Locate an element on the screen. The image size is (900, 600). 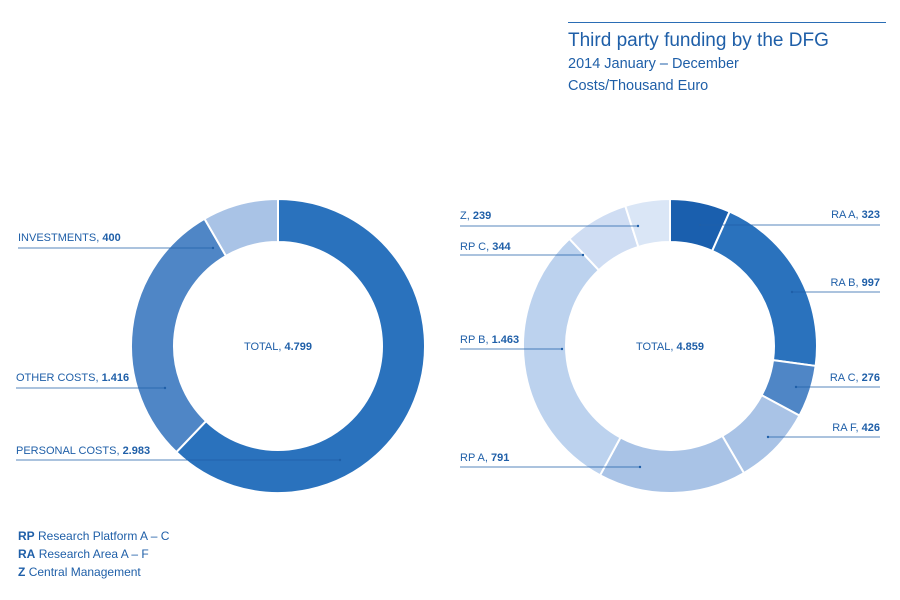
chart-period: 2014 January – December is located at coordinates (653, 64).